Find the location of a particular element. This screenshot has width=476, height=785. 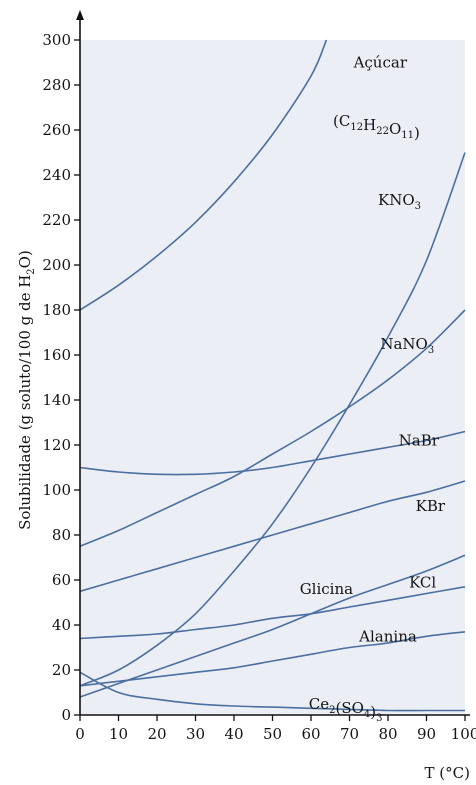

series-label-3: NaNO3 is located at coordinates (407, 345).